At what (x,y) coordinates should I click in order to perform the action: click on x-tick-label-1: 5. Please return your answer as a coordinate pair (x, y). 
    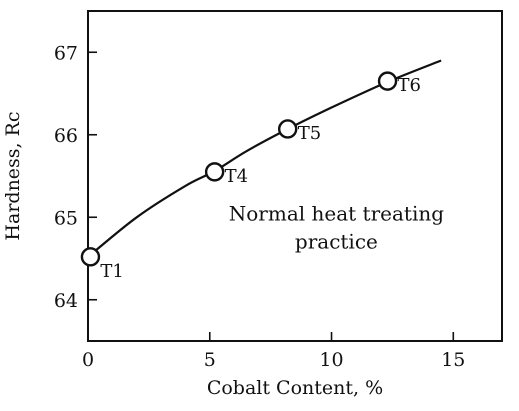
    Looking at the image, I should click on (210, 360).